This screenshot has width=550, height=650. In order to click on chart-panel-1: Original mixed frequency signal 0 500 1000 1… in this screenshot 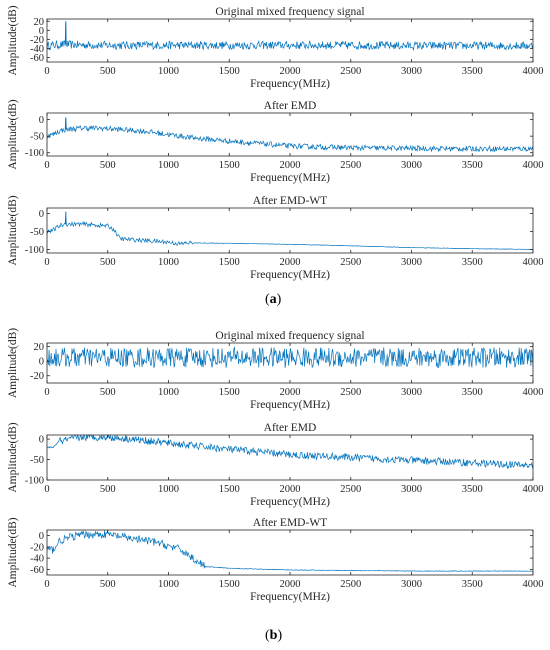, I will do `click(275, 47)`.